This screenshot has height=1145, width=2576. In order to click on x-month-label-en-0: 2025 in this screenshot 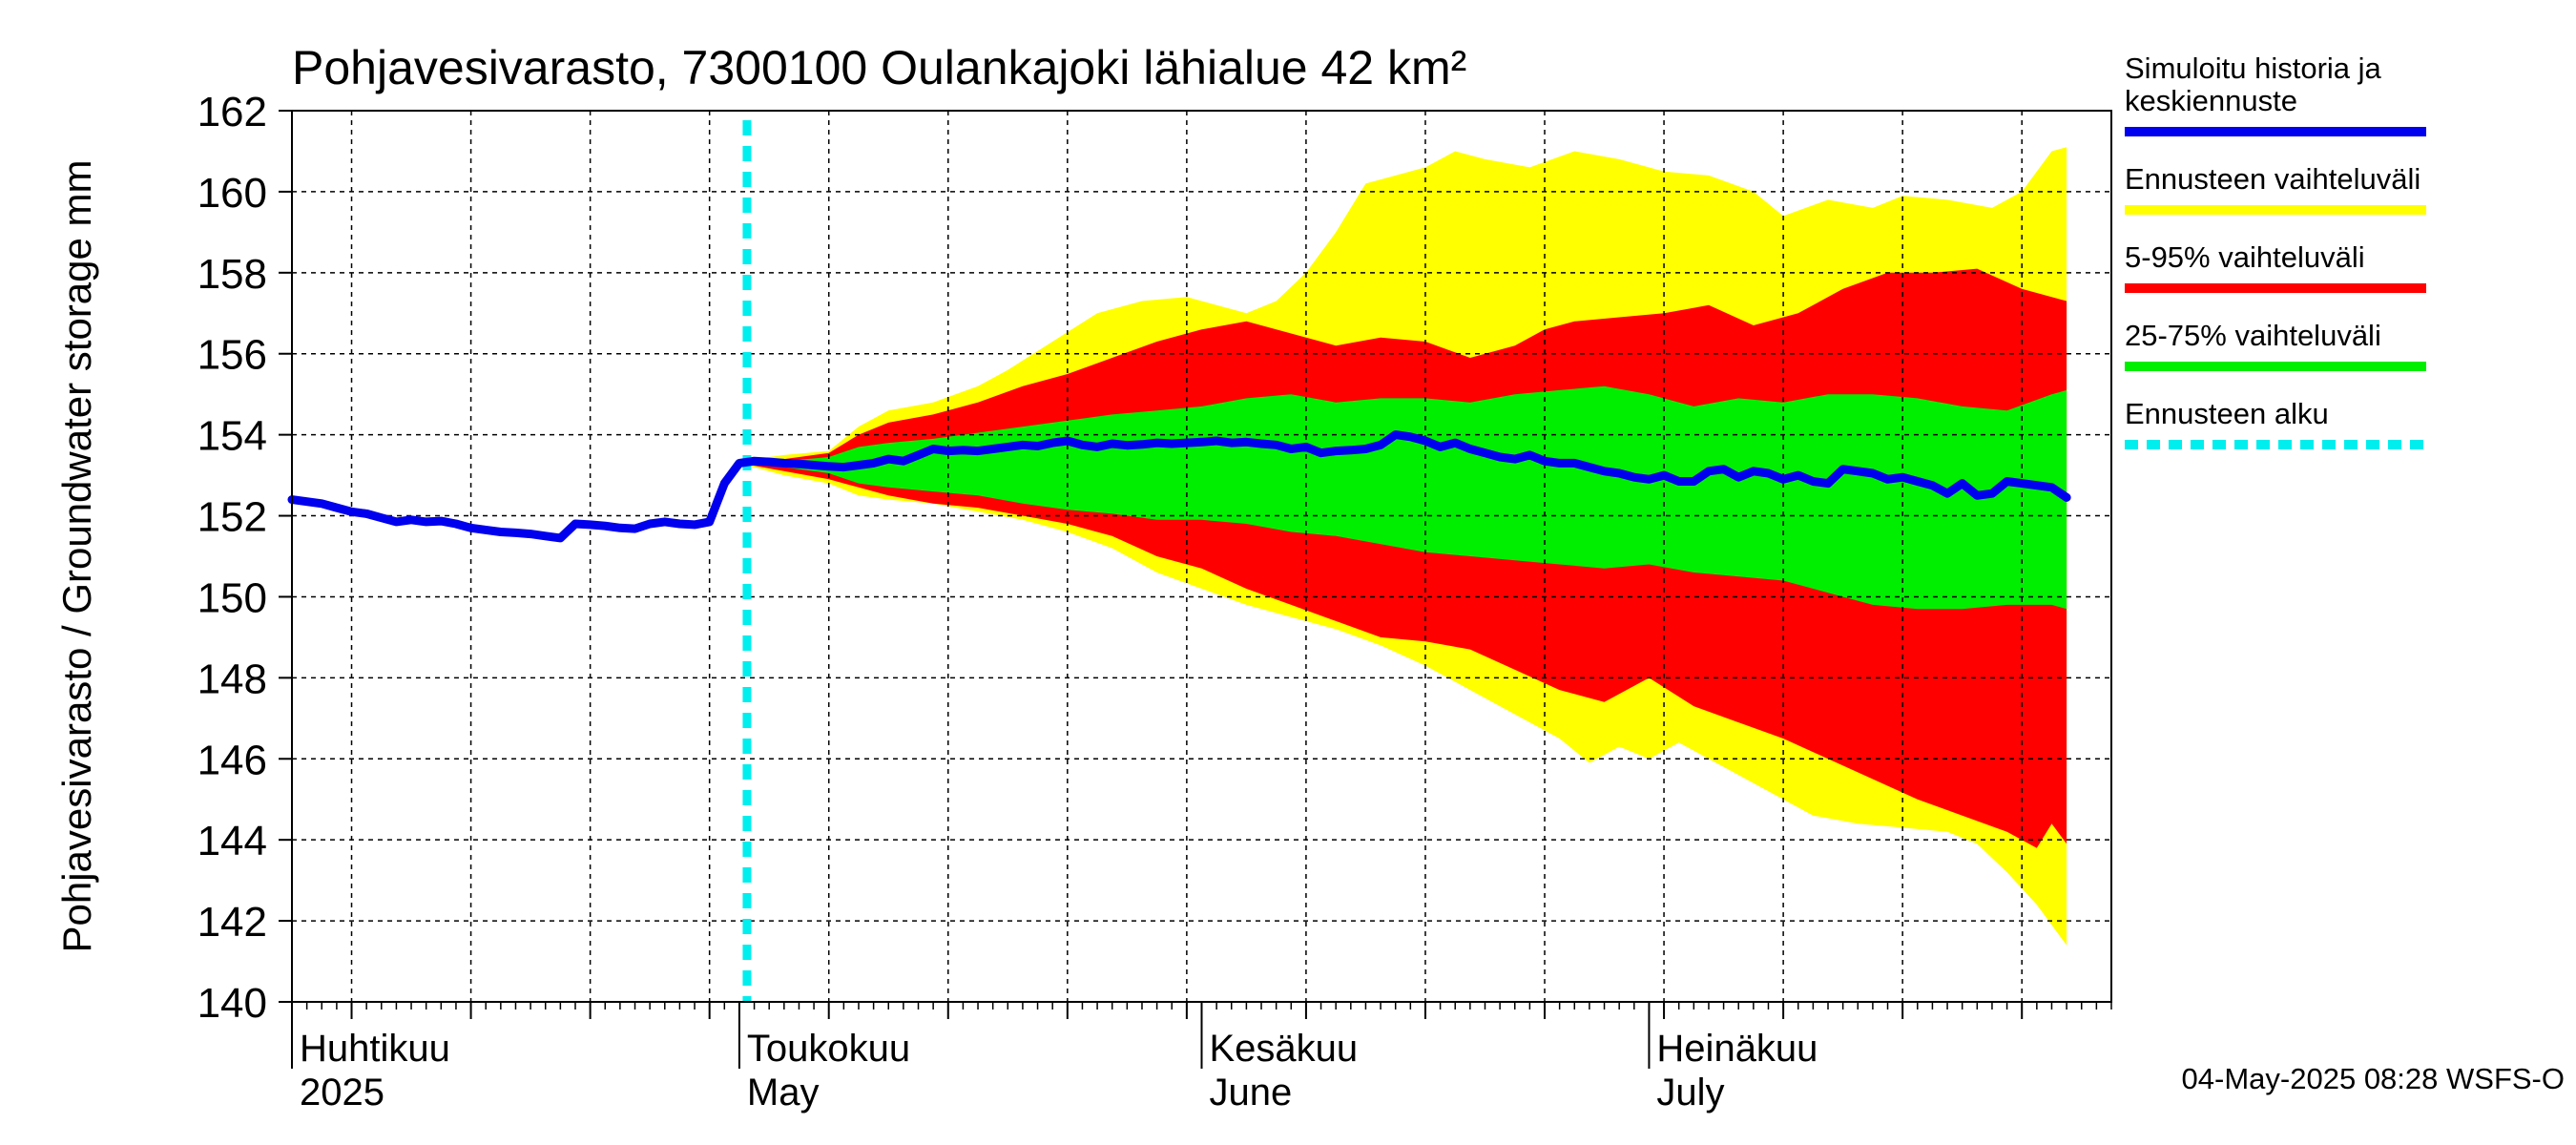, I will do `click(342, 1093)`.